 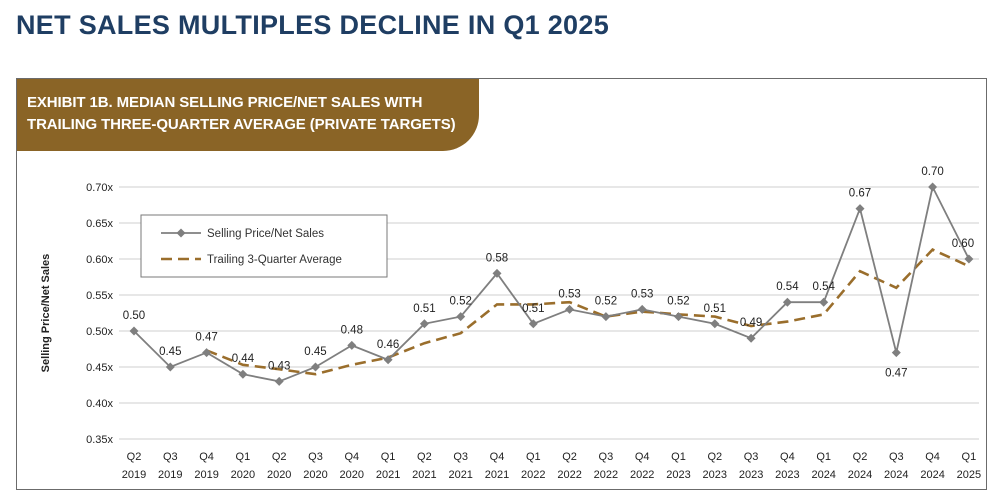 What do you see at coordinates (274, 260) in the screenshot?
I see `legend-label-trailing-average: Trailing 3-Quarter Average` at bounding box center [274, 260].